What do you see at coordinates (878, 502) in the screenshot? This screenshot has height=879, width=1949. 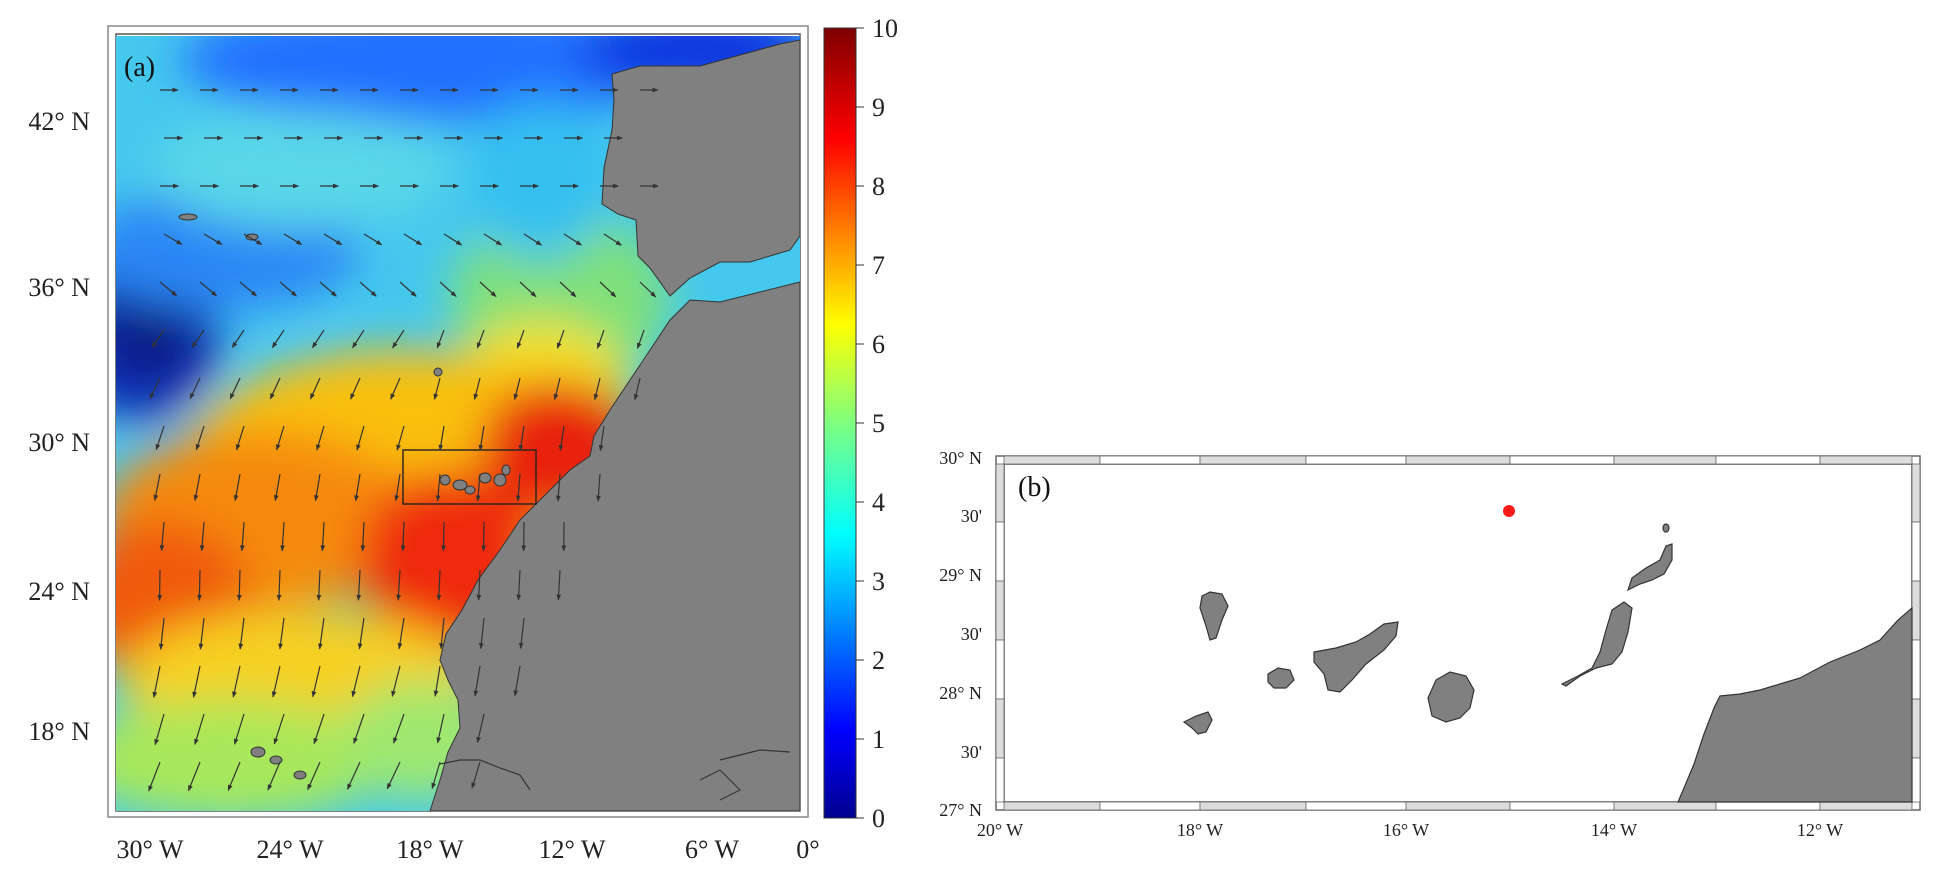 I see `colorbar-tick-label: 4` at bounding box center [878, 502].